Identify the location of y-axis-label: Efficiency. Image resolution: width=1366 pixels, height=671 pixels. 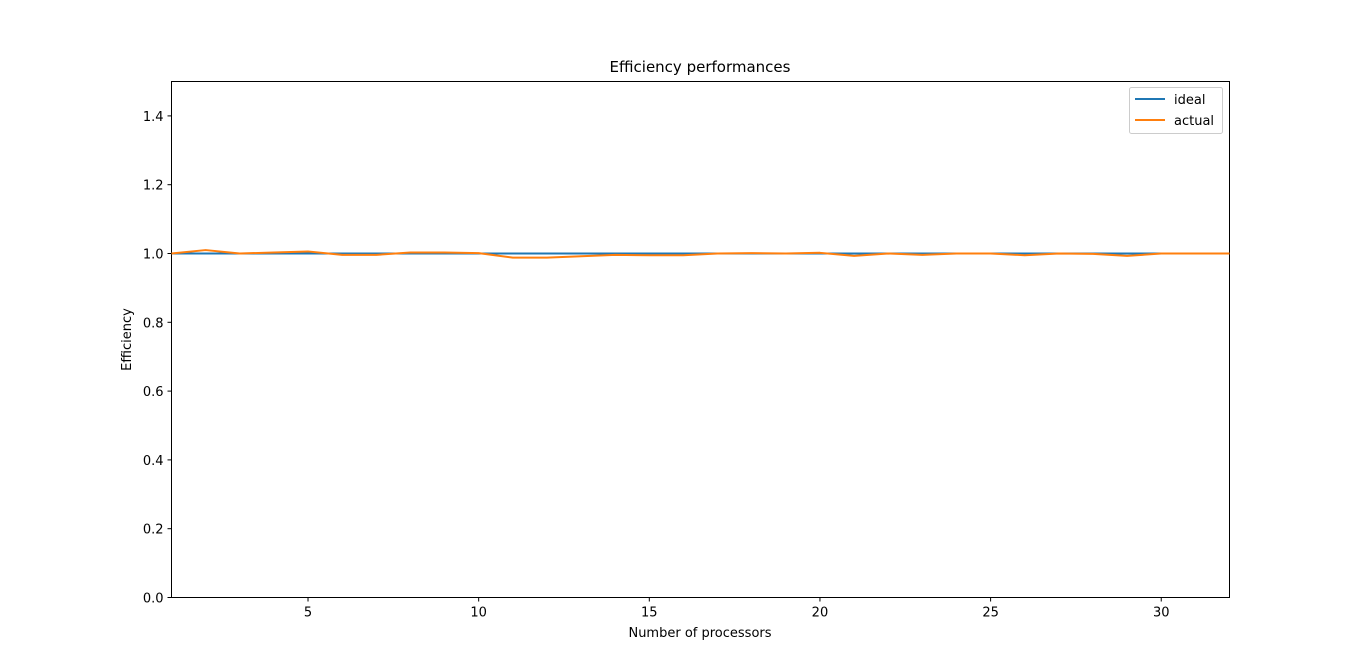
(127, 339).